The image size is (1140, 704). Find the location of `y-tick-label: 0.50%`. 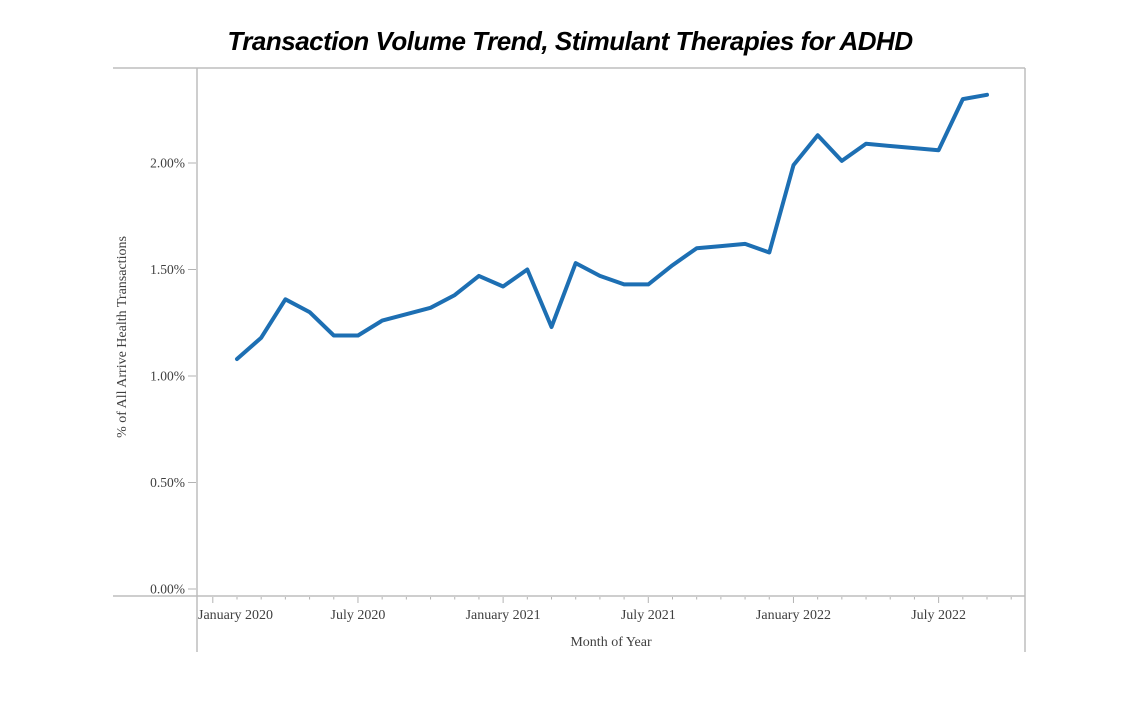

y-tick-label: 0.50% is located at coordinates (167, 482).